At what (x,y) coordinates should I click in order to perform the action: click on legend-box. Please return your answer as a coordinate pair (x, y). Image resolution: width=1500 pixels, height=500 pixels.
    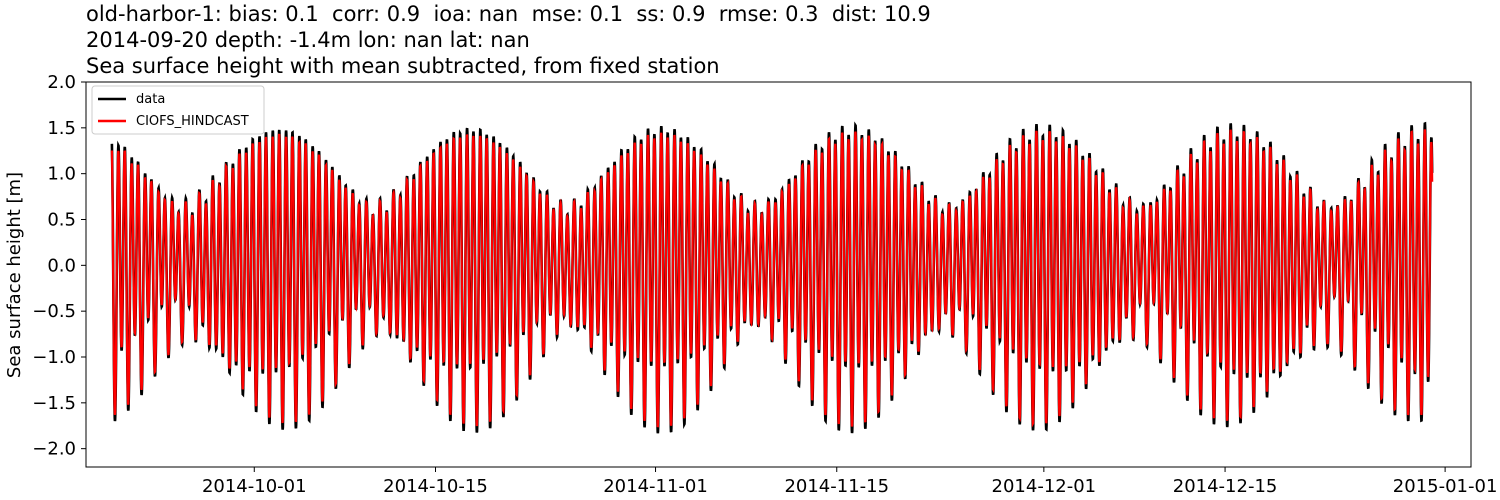
    Looking at the image, I should click on (178, 110).